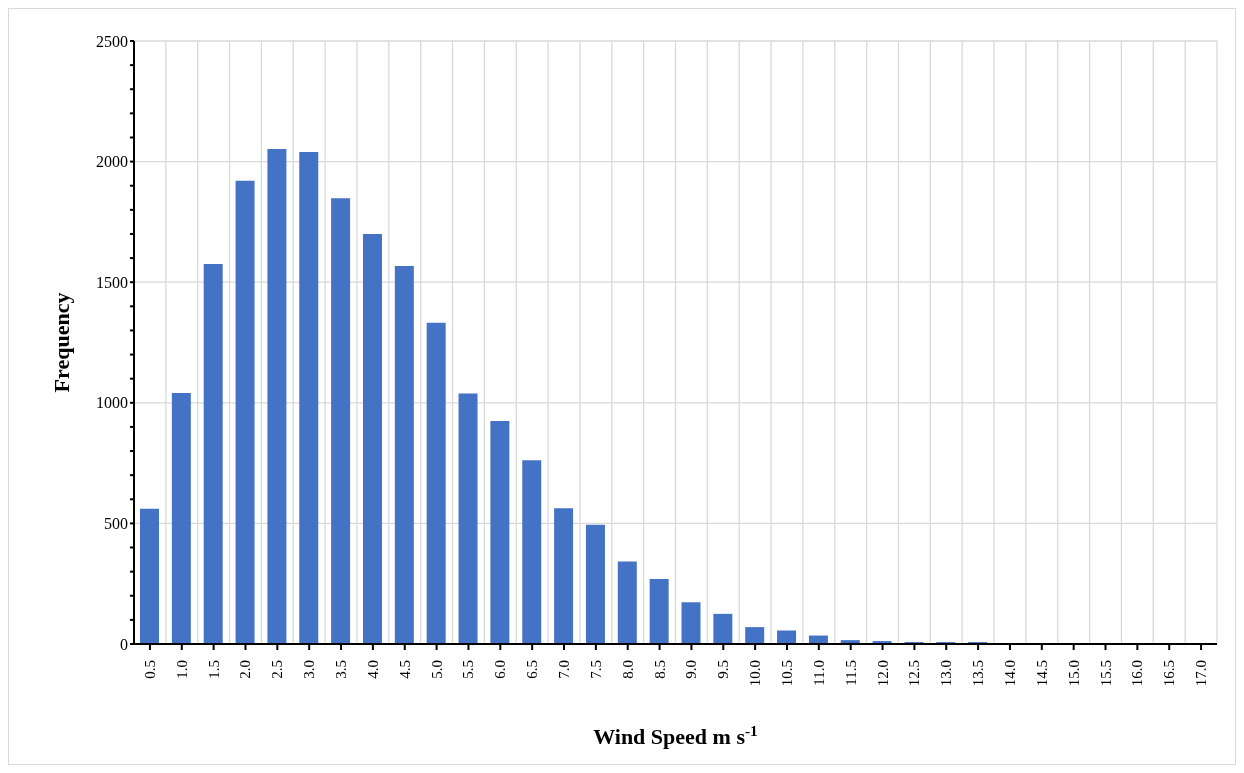 The width and height of the screenshot is (1244, 773). Describe the element at coordinates (532, 669) in the screenshot. I see `x-tick-label: 6.5` at that location.